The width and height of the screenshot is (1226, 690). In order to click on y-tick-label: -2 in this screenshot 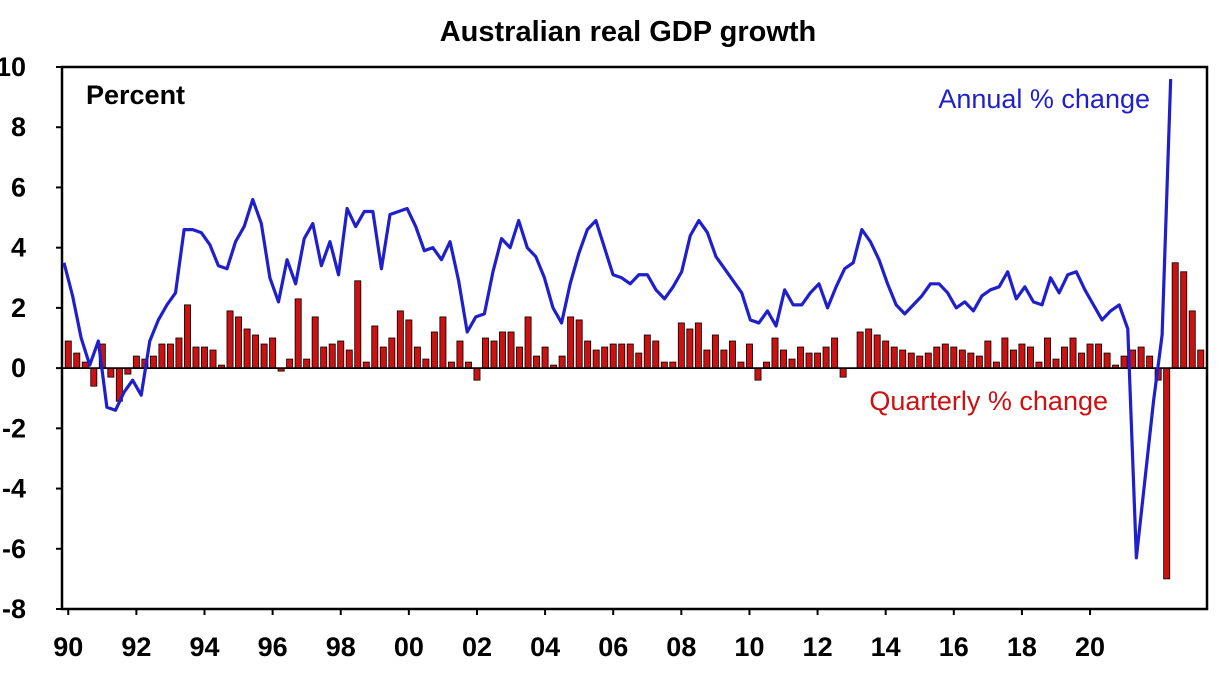, I will do `click(14, 428)`.